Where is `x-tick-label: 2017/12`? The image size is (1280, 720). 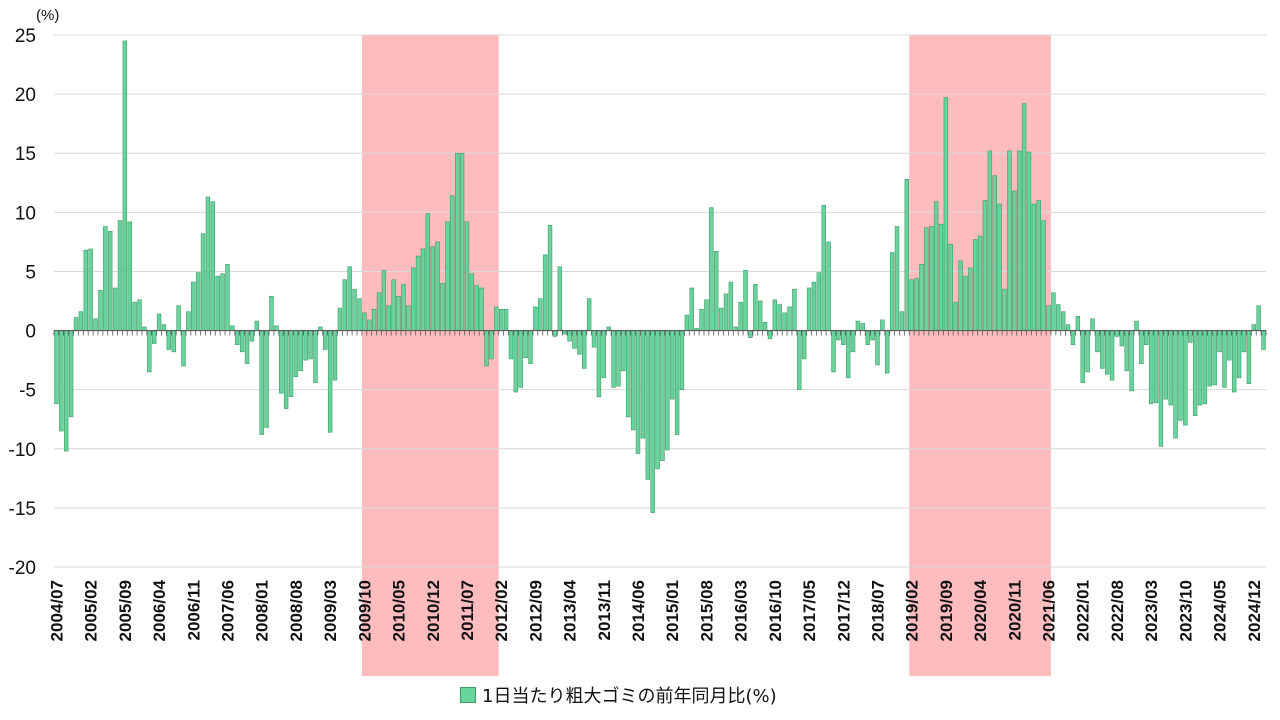 x-tick-label: 2017/12 is located at coordinates (843, 610).